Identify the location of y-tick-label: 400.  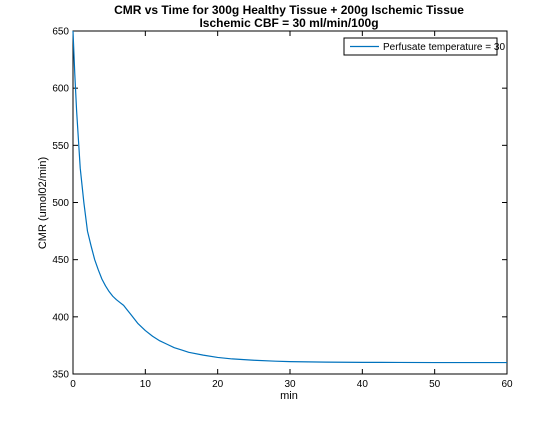
(60, 317).